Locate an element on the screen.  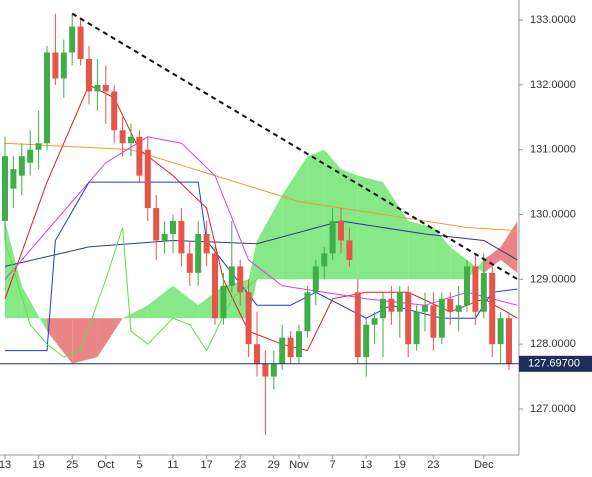
y-tick-label: 130.0000 is located at coordinates (553, 214).